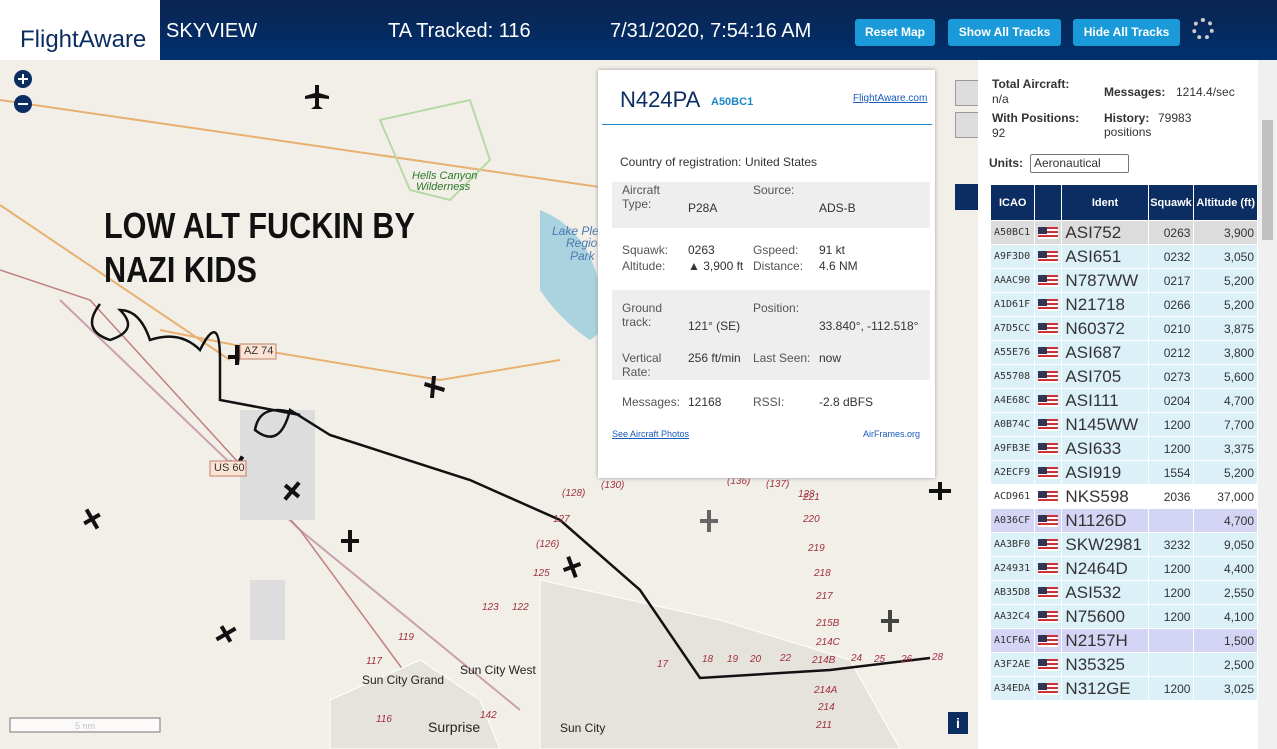 This screenshot has height=749, width=1277. I want to click on aircraft-row: A1D61F N21718 0266 5,200, so click(1124, 304).